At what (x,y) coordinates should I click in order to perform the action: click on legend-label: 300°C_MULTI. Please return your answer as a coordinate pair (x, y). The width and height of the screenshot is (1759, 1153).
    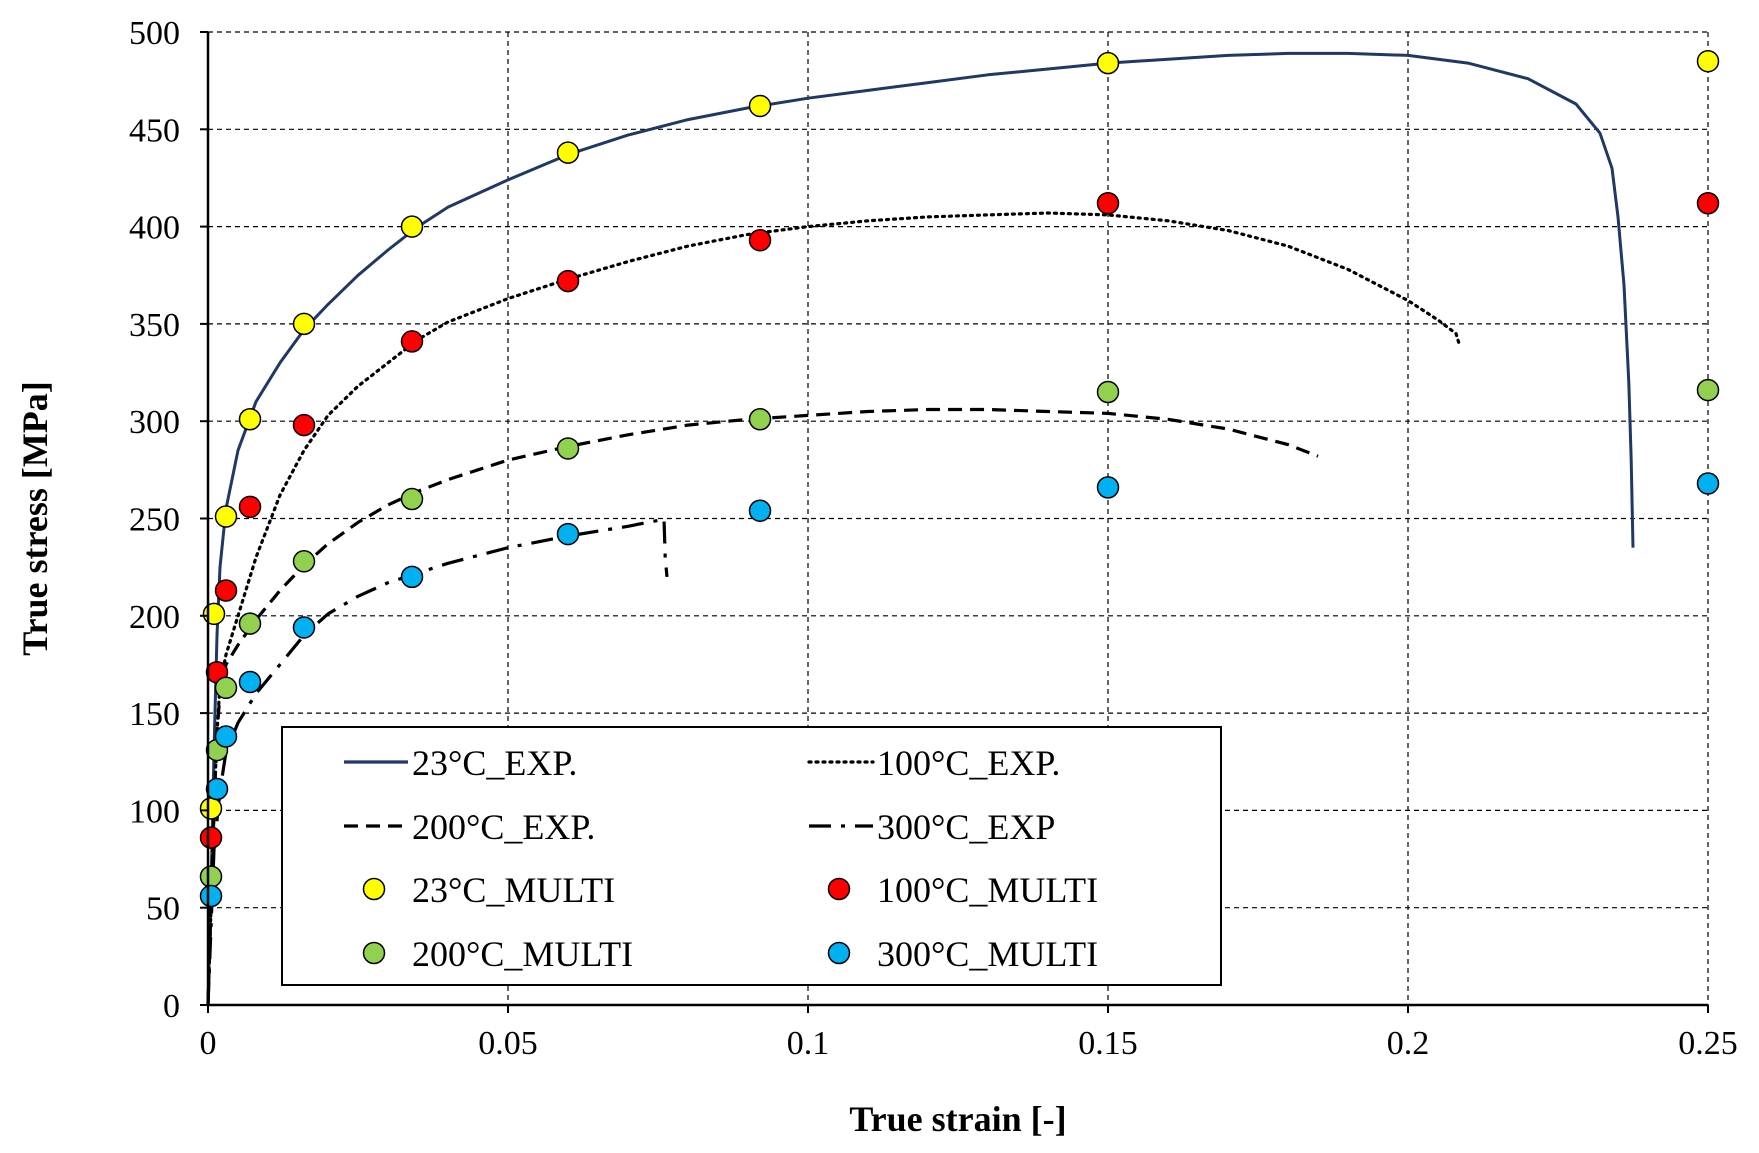
    Looking at the image, I should click on (987, 954).